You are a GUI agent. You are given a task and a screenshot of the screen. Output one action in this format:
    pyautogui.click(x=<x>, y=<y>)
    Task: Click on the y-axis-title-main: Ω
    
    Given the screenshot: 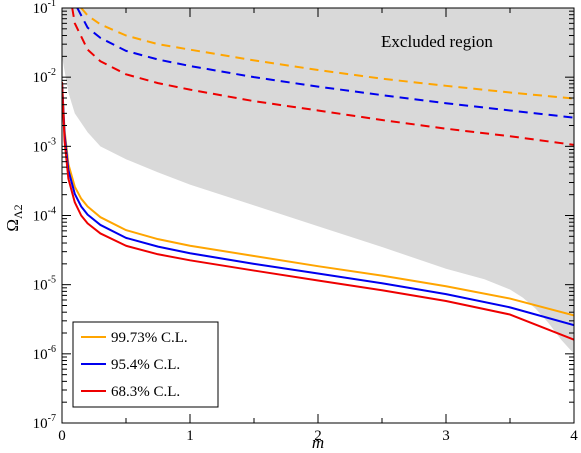 What is the action you would take?
    pyautogui.click(x=12, y=225)
    